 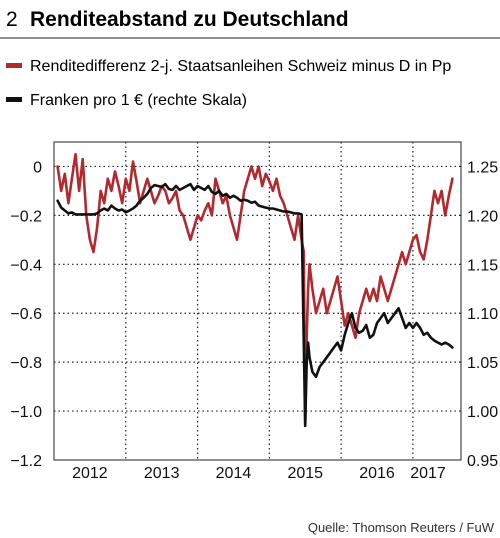 What do you see at coordinates (428, 473) in the screenshot?
I see `x-tick-label: 2017` at bounding box center [428, 473].